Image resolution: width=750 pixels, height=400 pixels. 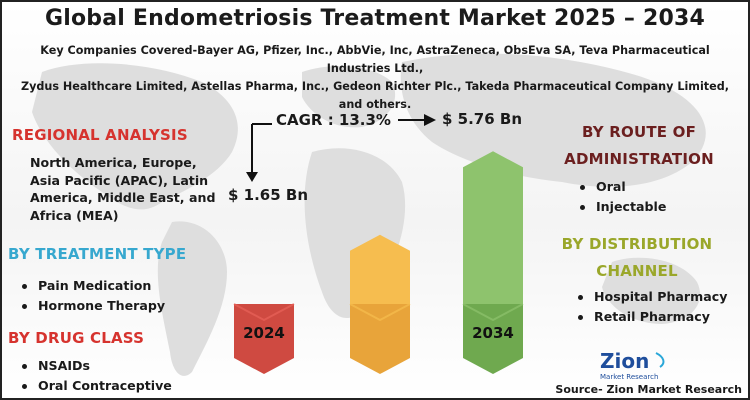 What do you see at coordinates (482, 119) in the screenshot?
I see `end-value-label: $ 5.76 Bn` at bounding box center [482, 119].